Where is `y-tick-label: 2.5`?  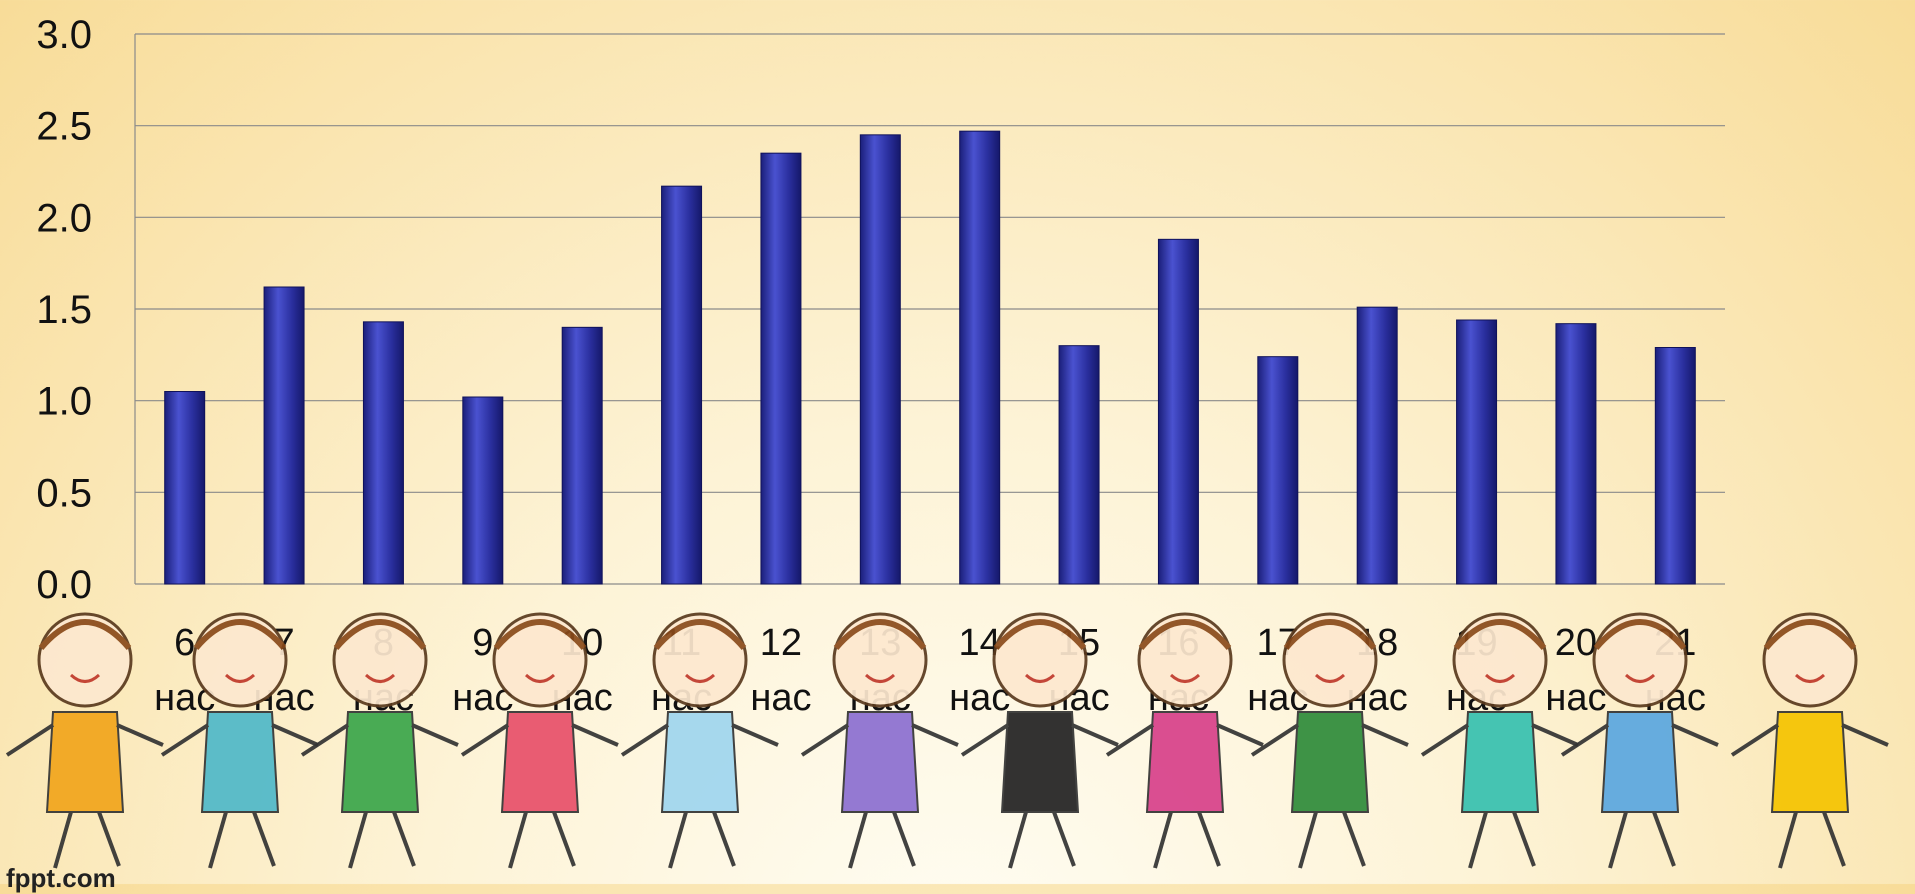
y-tick-label: 2.5 is located at coordinates (64, 127).